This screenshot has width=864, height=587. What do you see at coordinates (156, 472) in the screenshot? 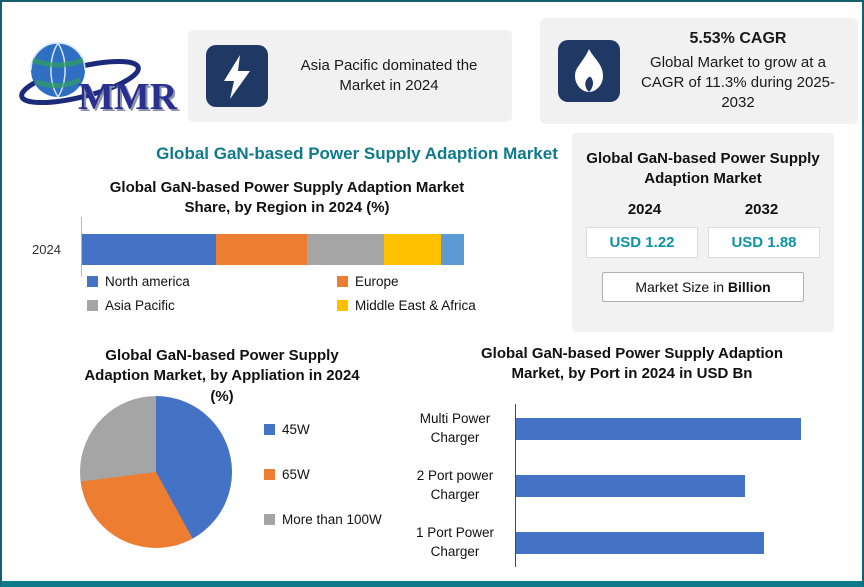
I see `application-pie-chart` at bounding box center [156, 472].